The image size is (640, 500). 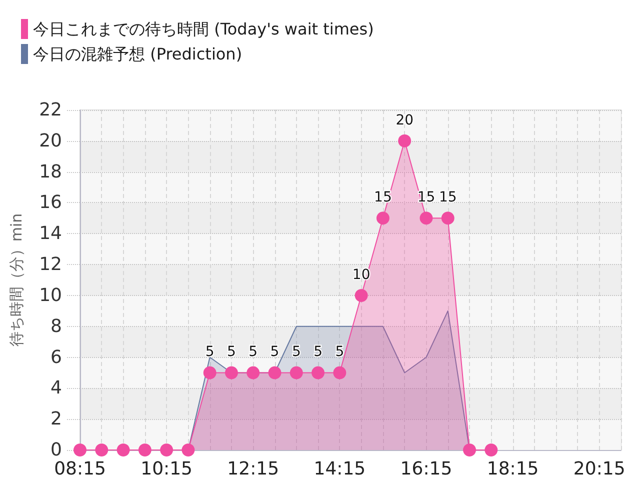 I want to click on y-tick-label: 14, so click(x=50, y=233).